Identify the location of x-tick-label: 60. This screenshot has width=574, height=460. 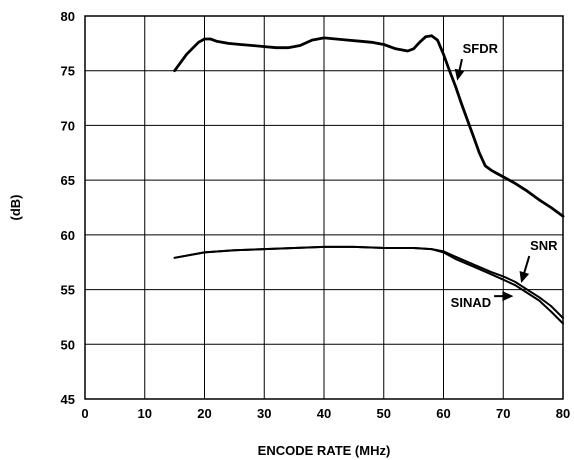
(443, 413).